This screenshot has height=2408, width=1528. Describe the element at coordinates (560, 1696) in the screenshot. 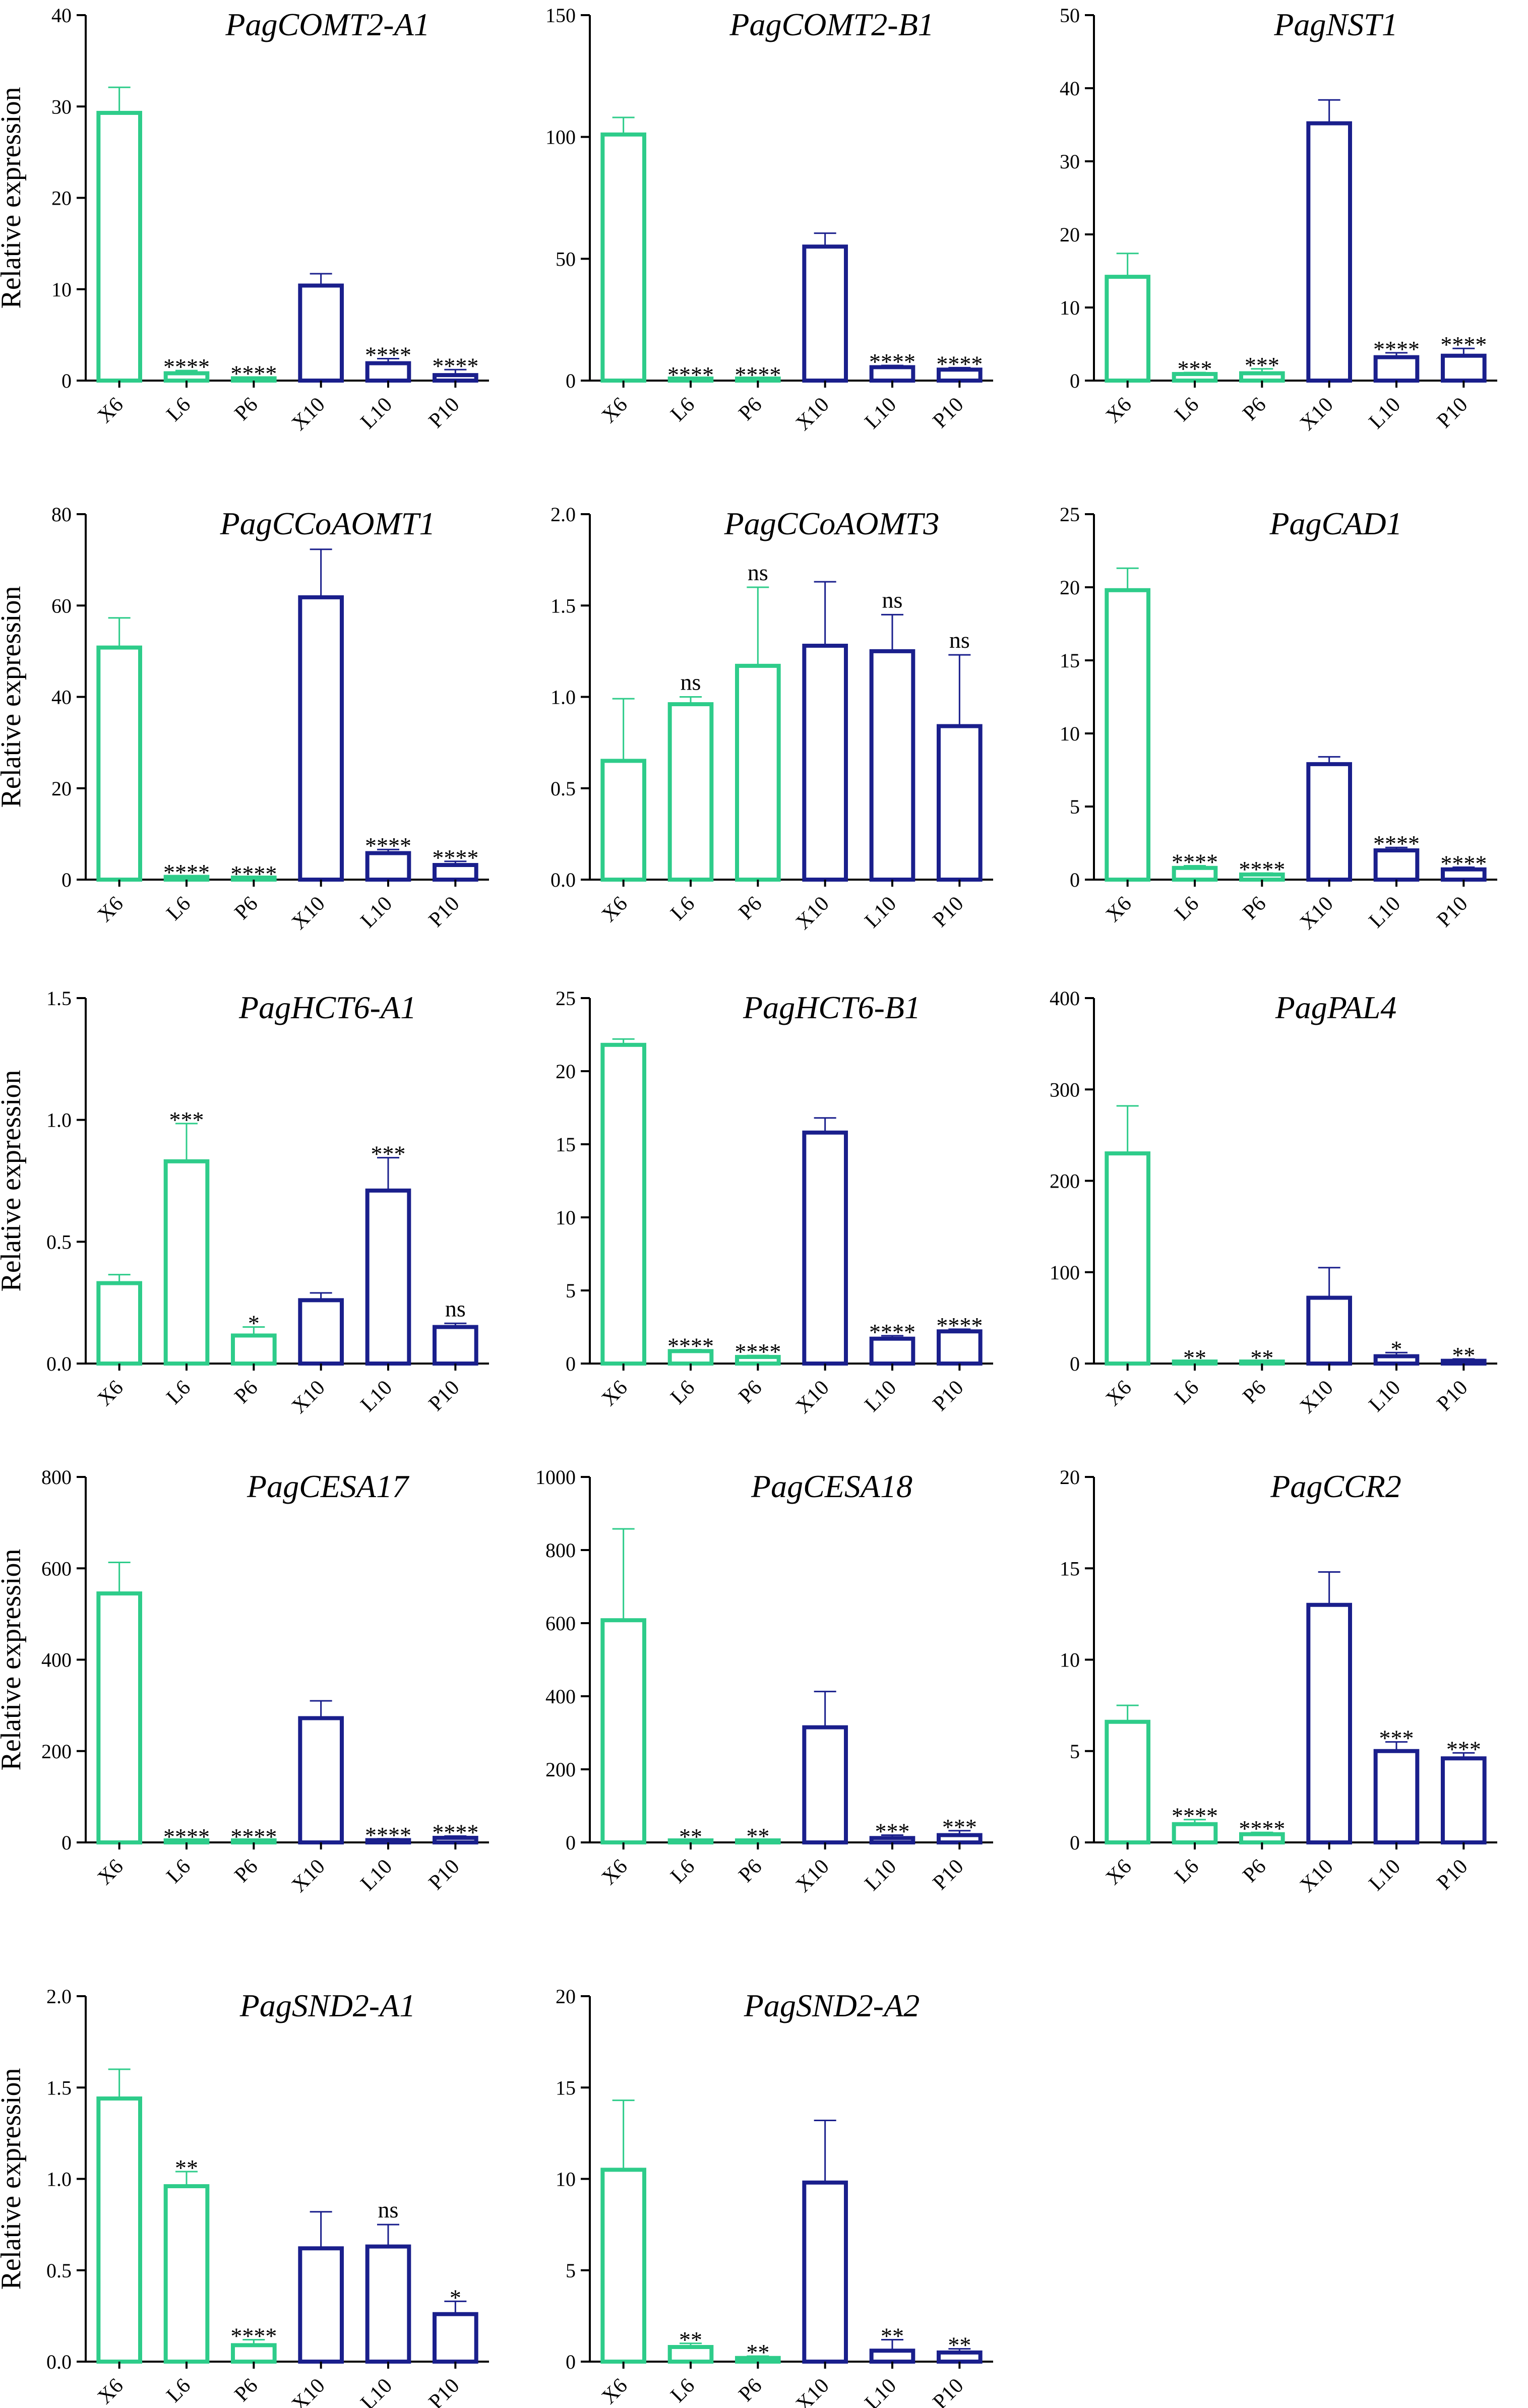

I see `y-tick-label: 400` at that location.